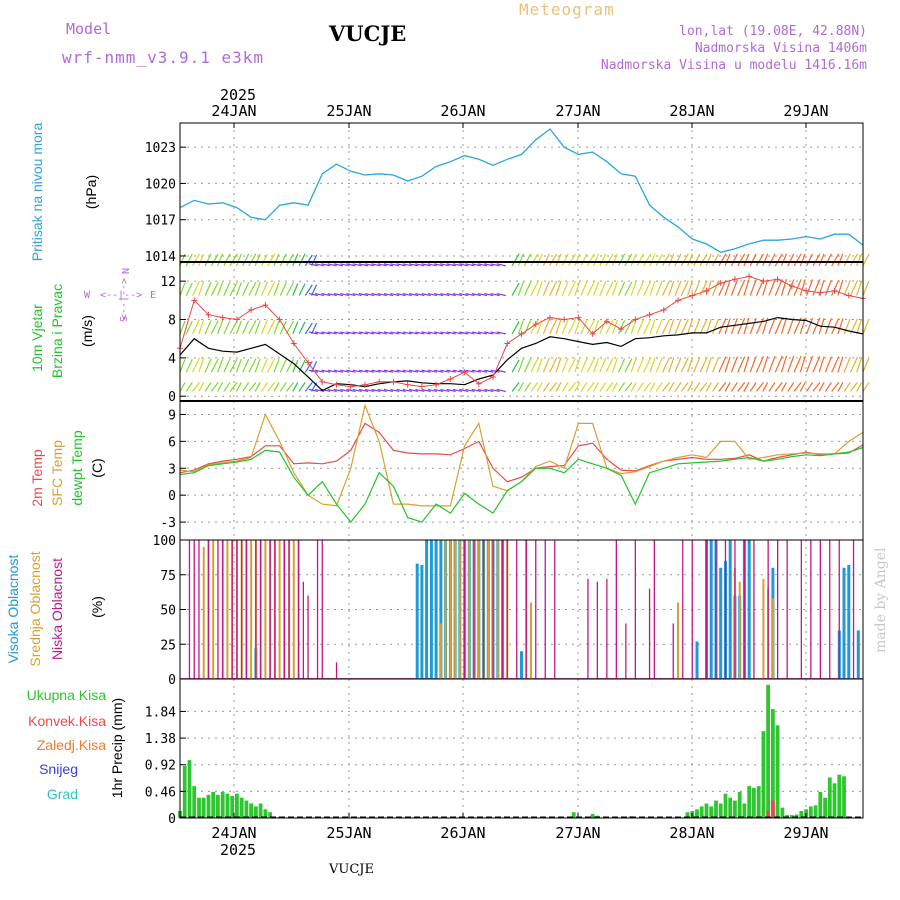 This screenshot has width=900, height=900. I want to click on y-tick-label: 12, so click(168, 282).